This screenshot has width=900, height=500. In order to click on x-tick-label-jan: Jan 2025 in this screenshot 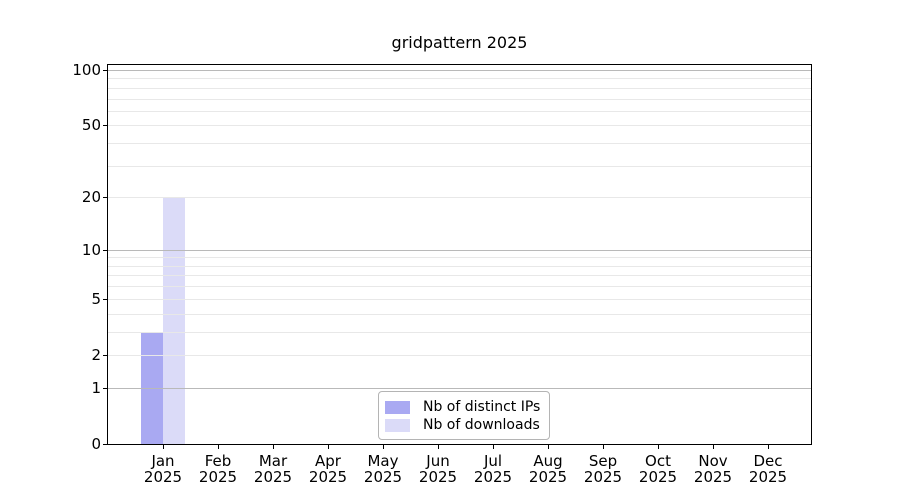, I will do `click(163, 469)`.